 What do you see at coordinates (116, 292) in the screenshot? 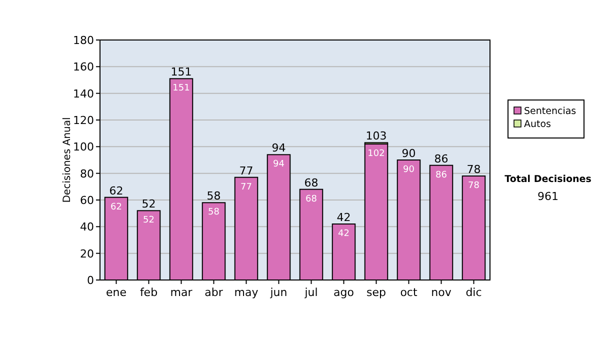
I see `x-tick-label: ene` at bounding box center [116, 292].